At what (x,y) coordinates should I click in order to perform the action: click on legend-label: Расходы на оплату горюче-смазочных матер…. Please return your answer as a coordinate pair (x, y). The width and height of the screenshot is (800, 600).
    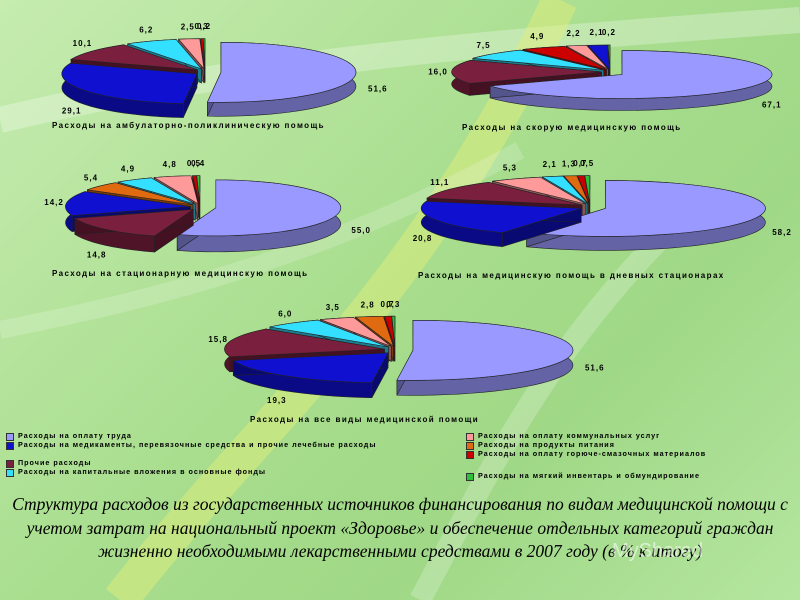
    Looking at the image, I should click on (592, 453).